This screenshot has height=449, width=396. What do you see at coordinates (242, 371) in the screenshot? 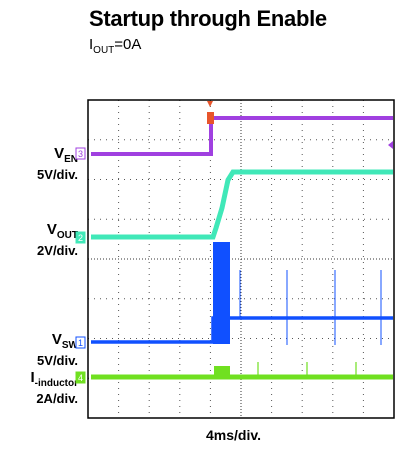
I see `trace-iinductor` at bounding box center [242, 371].